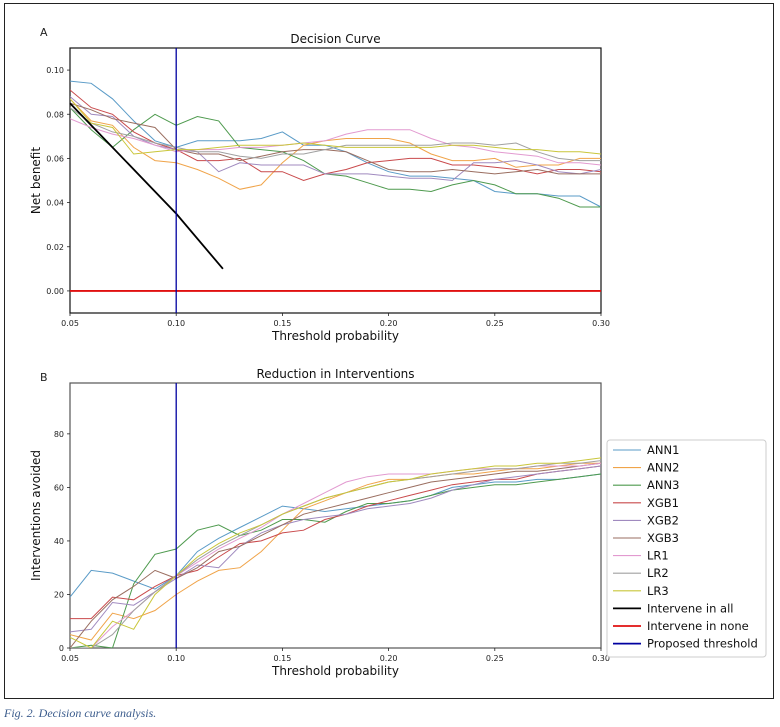 This screenshot has height=727, width=780. What do you see at coordinates (658, 591) in the screenshot?
I see `legend-label-lr3: LR3` at bounding box center [658, 591].